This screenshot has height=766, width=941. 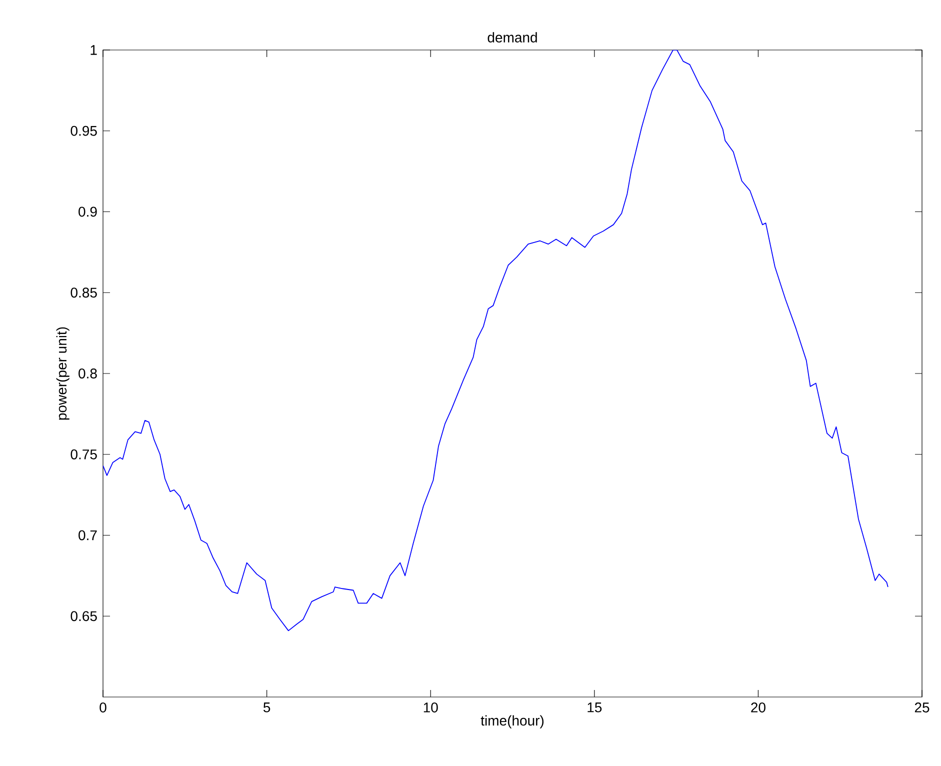 What do you see at coordinates (758, 707) in the screenshot?
I see `x-tick-label: 20` at bounding box center [758, 707].